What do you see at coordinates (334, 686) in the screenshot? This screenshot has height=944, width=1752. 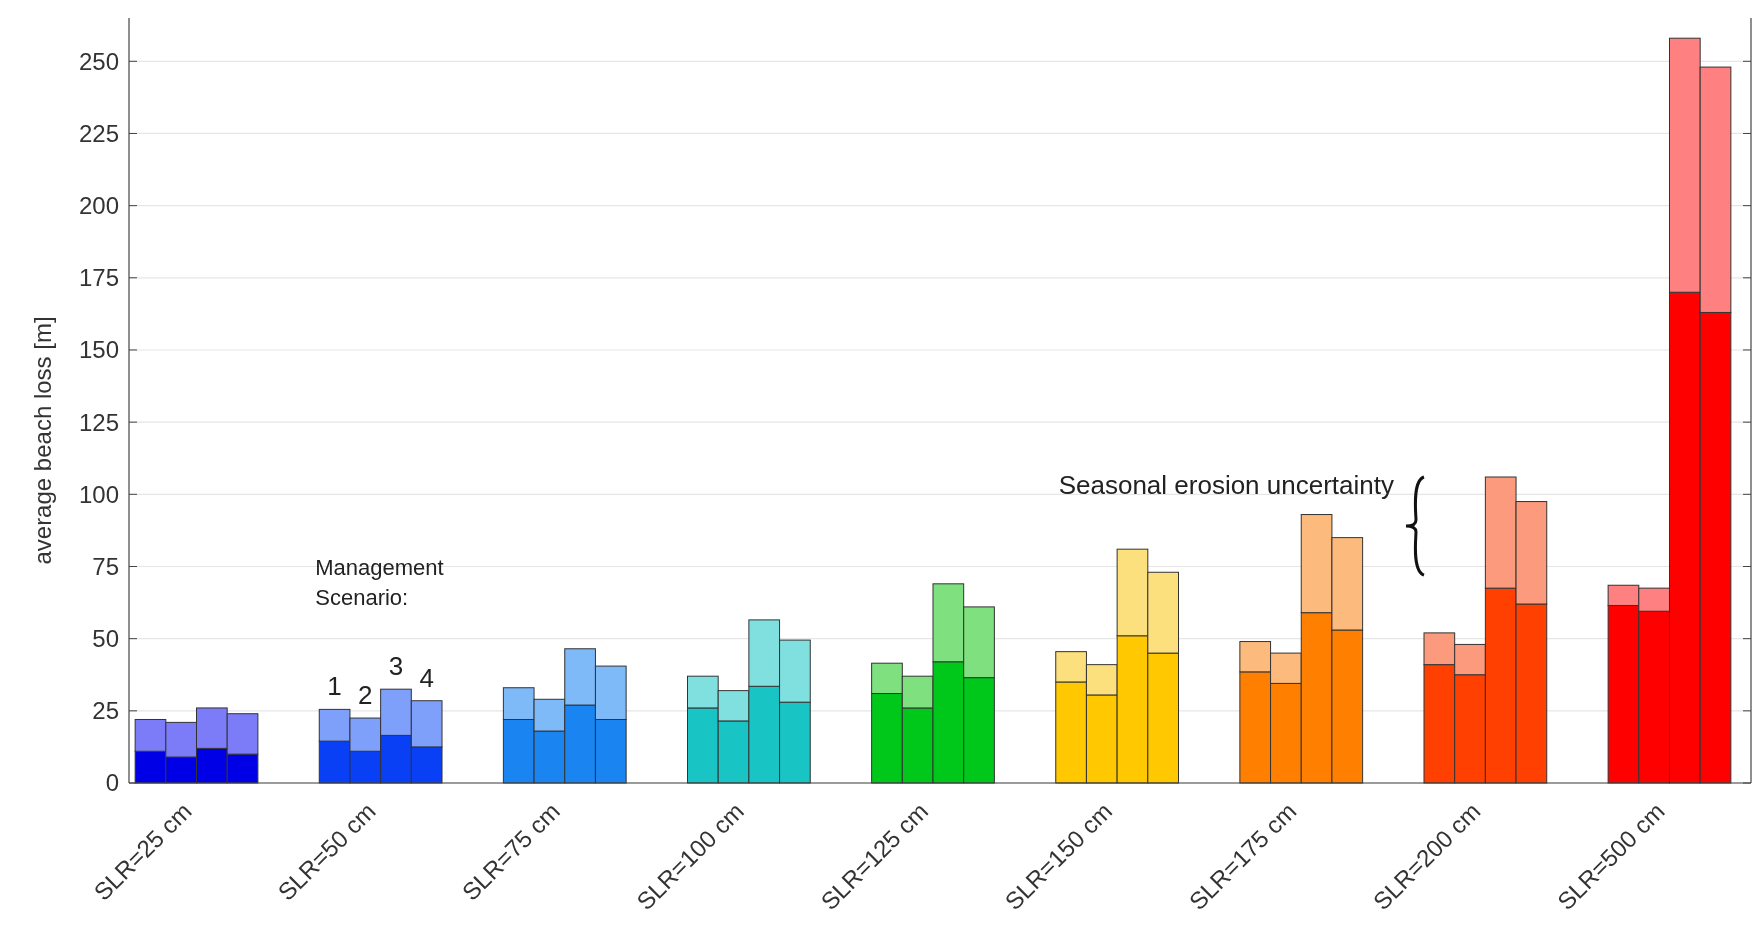 I see `annotation: 1` at bounding box center [334, 686].